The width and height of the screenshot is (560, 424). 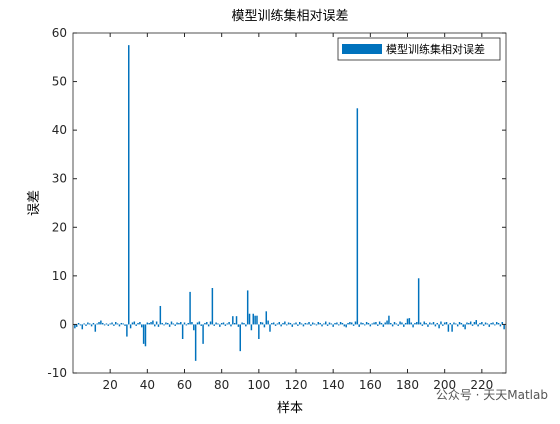 What do you see at coordinates (57, 373) in the screenshot?
I see `y-tick-label: -10` at bounding box center [57, 373].